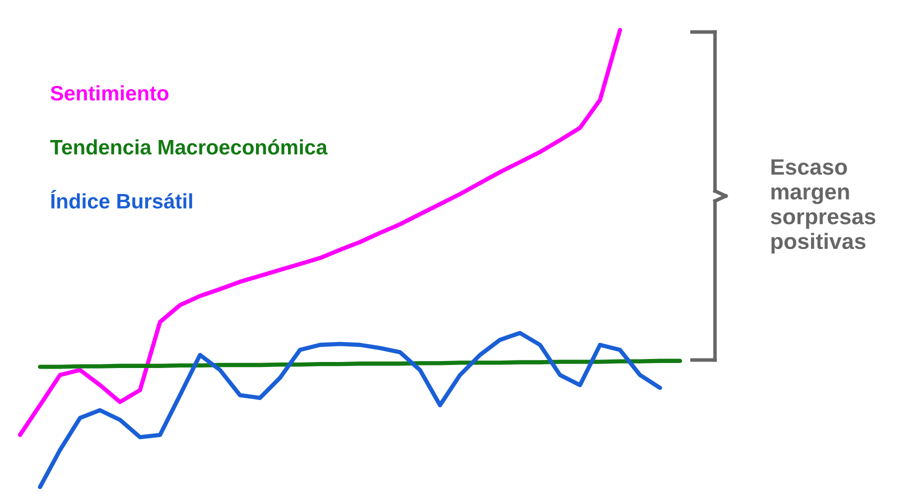 The image size is (900, 501). What do you see at coordinates (189, 147) in the screenshot?
I see `text: Tendencia Macroeconómica` at bounding box center [189, 147].